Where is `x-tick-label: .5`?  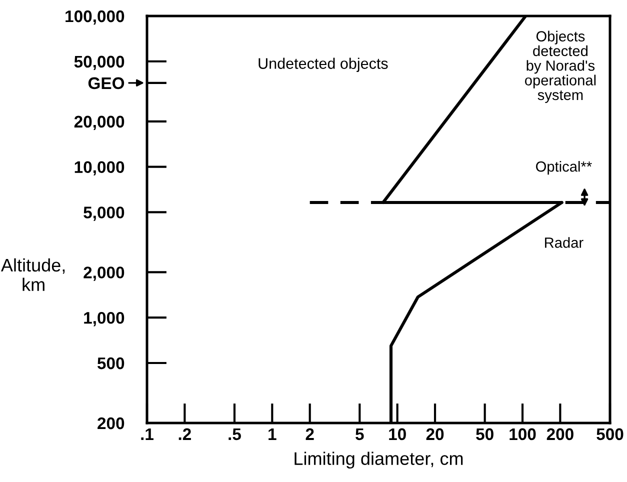 x-tick-label: .5 is located at coordinates (234, 434).